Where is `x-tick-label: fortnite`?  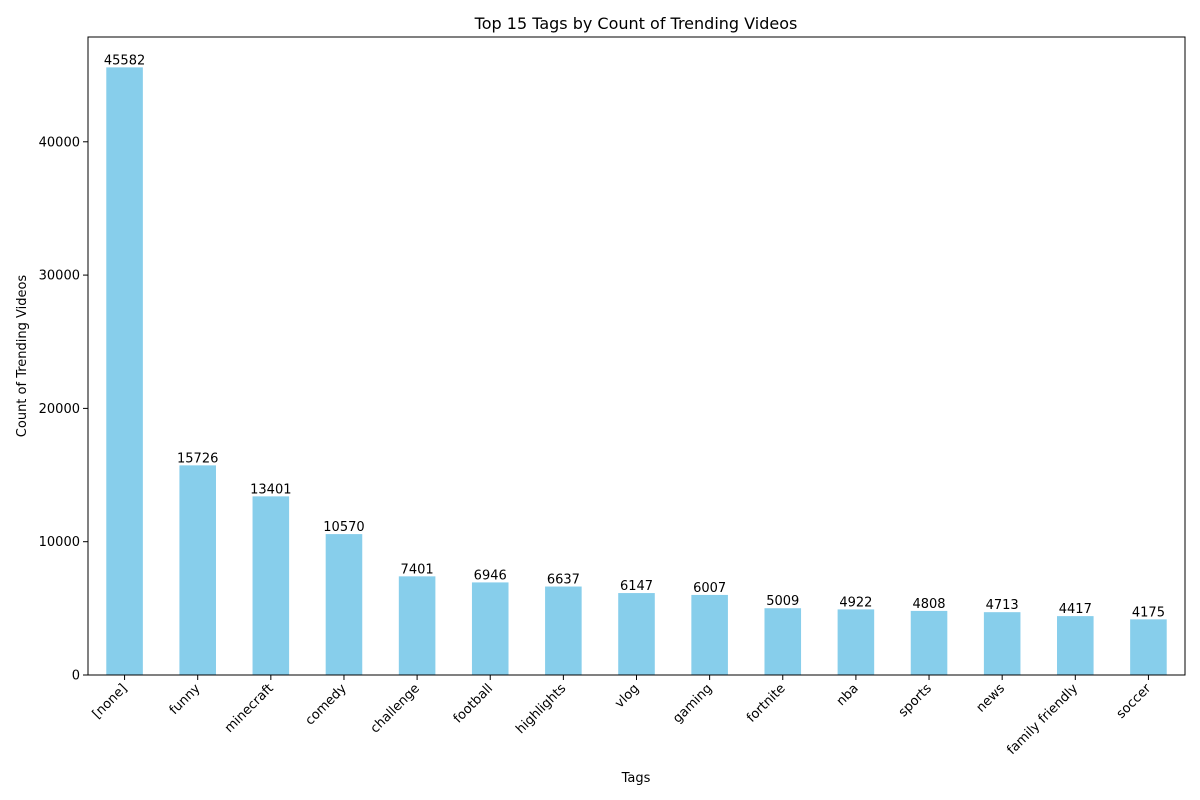
x-tick-label: fortnite is located at coordinates (766, 703).